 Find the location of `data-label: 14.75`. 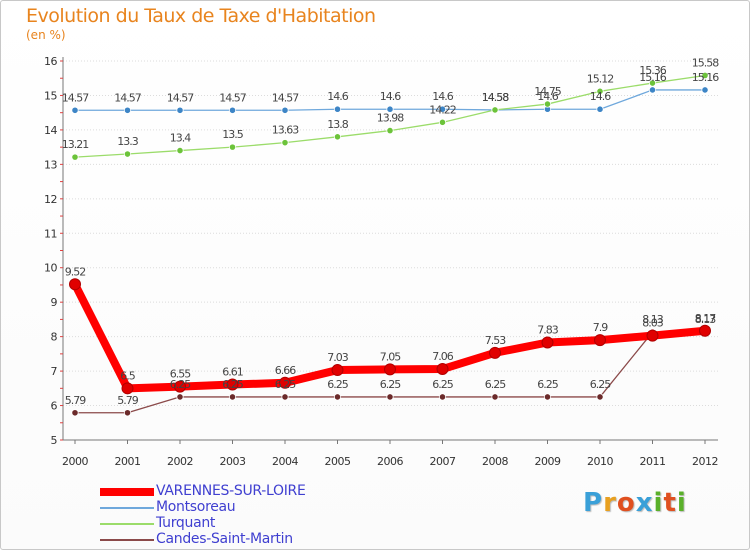

data-label: 14.75 is located at coordinates (547, 91).